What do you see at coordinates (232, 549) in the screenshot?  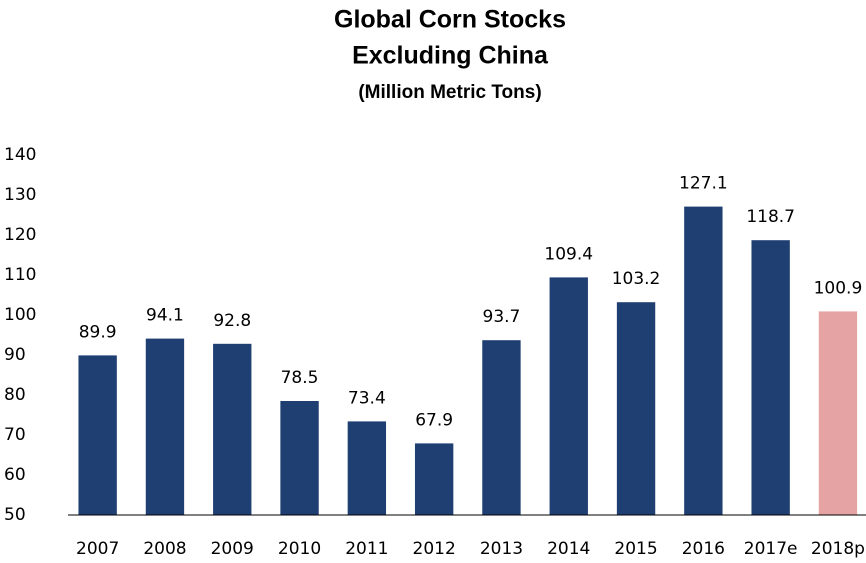 I see `x-tick-label: 2009` at bounding box center [232, 549].